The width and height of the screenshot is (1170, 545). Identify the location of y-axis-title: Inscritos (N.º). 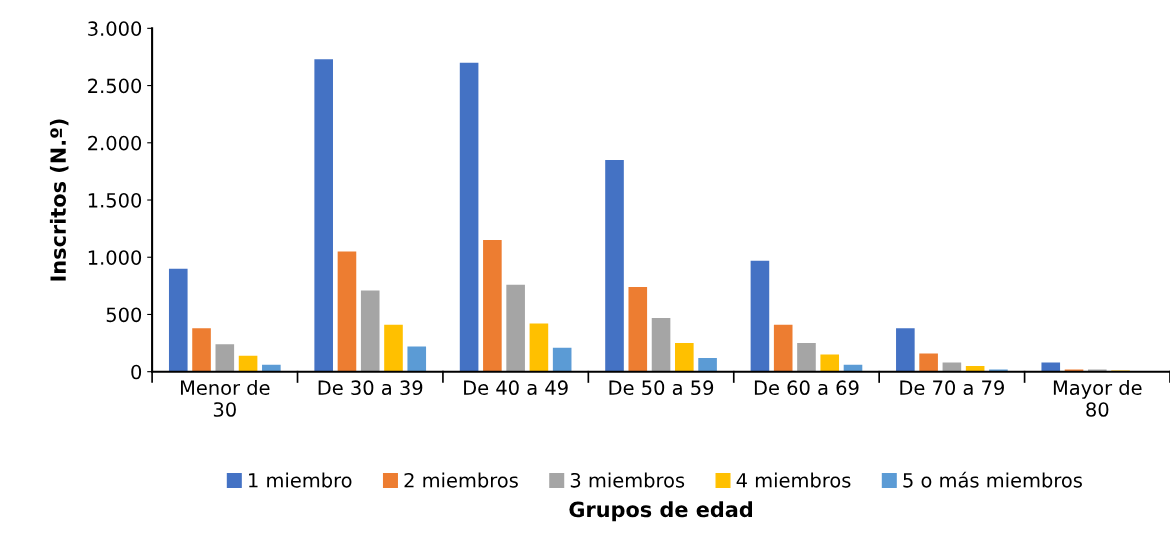
(59, 200).